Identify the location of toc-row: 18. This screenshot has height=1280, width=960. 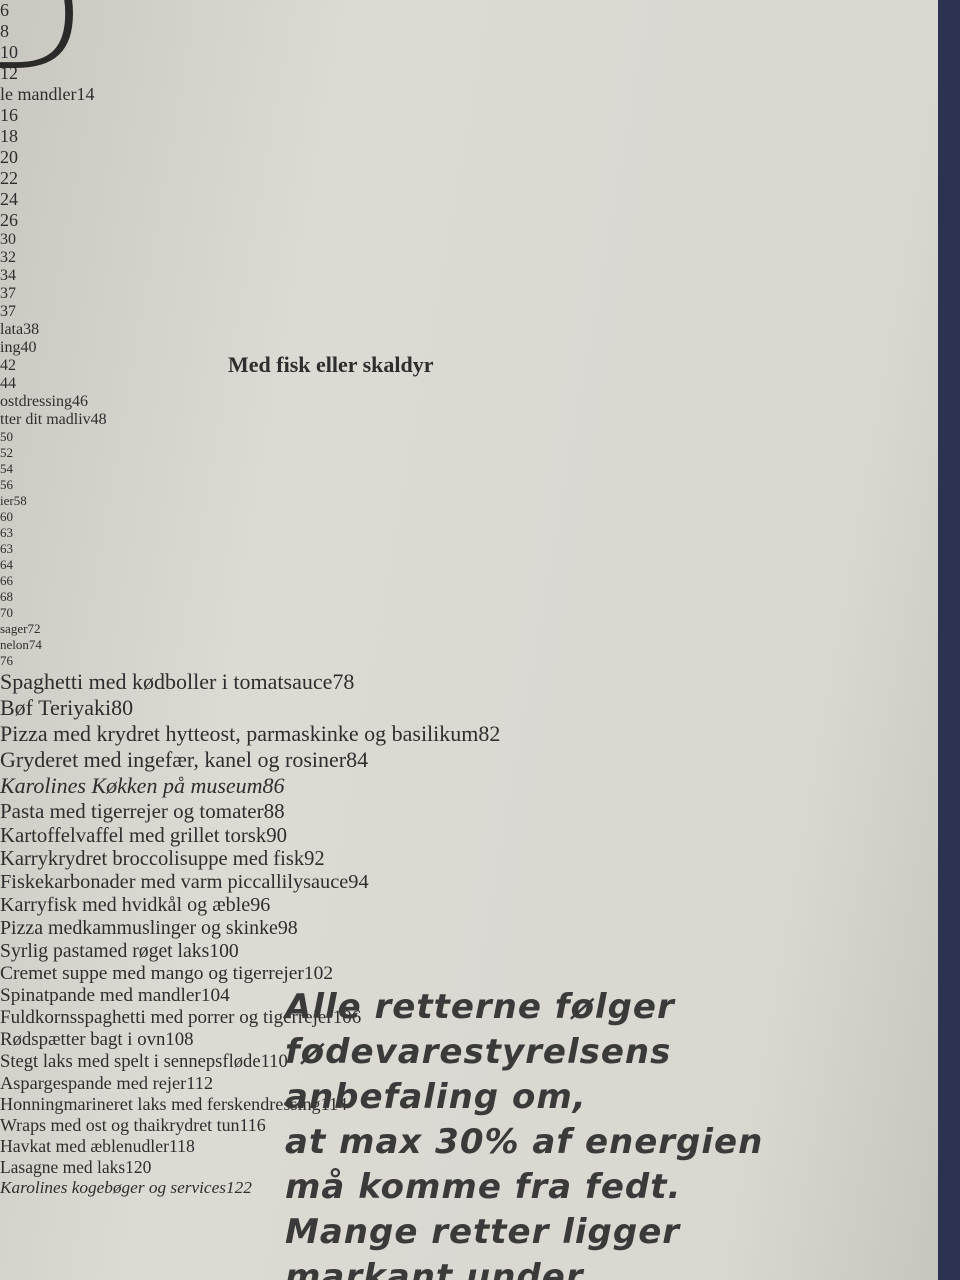
(77, 136).